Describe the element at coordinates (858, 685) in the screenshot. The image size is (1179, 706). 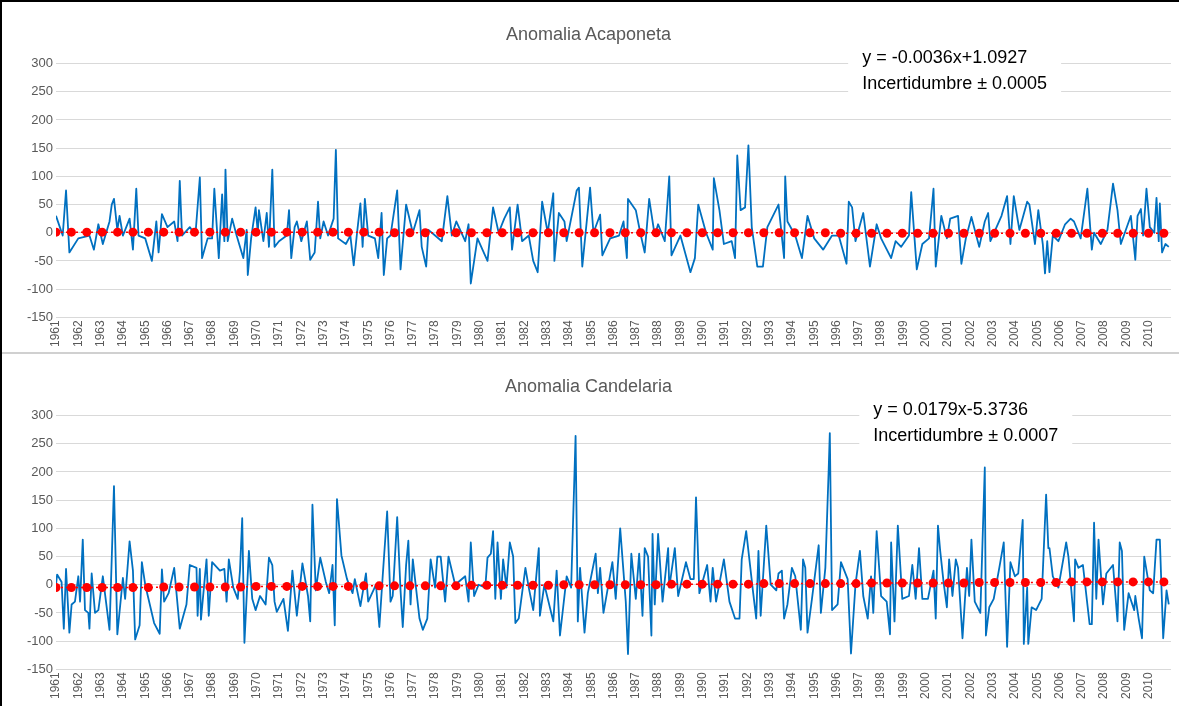
I see `x-tick-label: 1997` at that location.